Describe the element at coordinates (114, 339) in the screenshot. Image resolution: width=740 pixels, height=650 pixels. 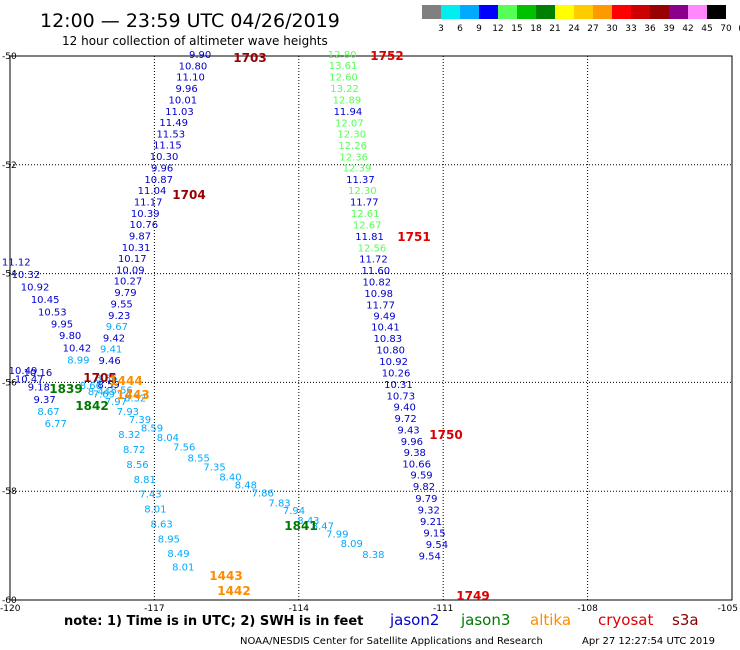
I see `wave-height-value: 9.42` at that location.